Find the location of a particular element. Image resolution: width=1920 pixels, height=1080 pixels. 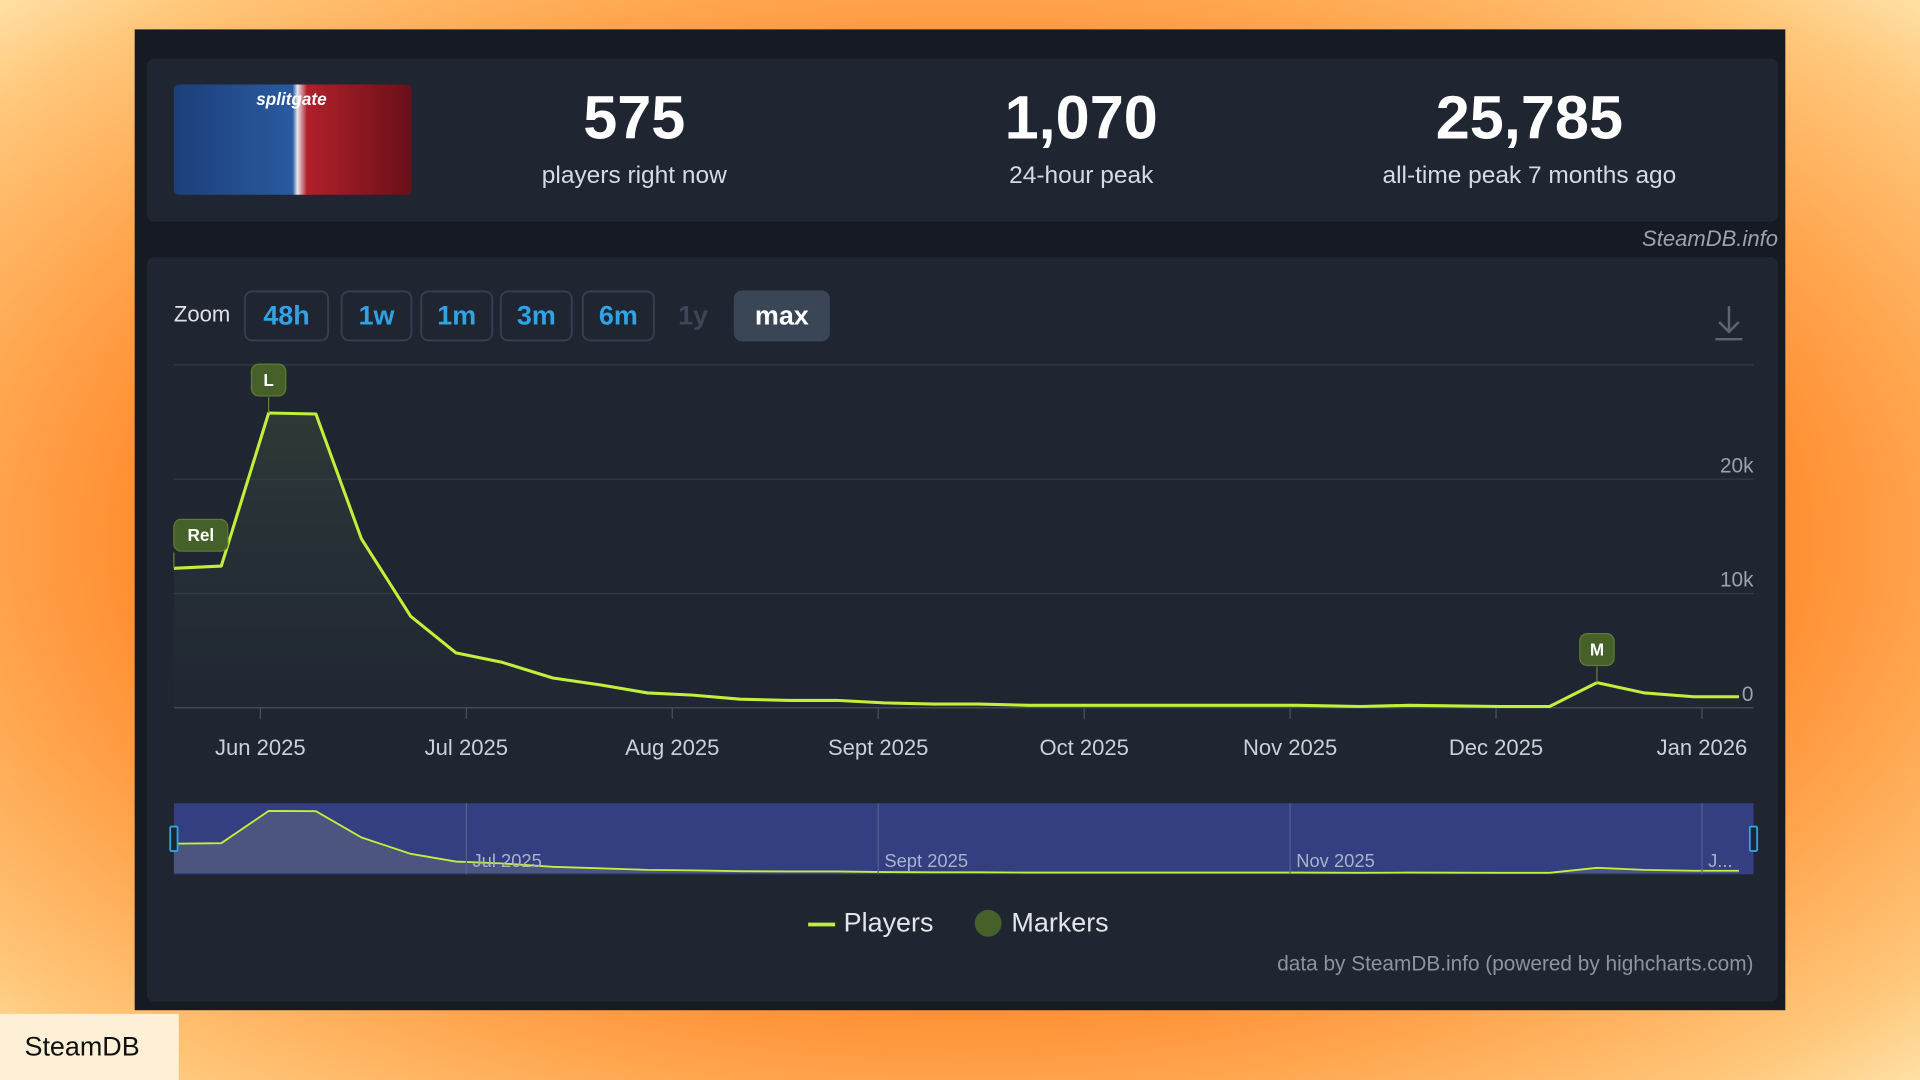

stat-value: 575 is located at coordinates (634, 118).